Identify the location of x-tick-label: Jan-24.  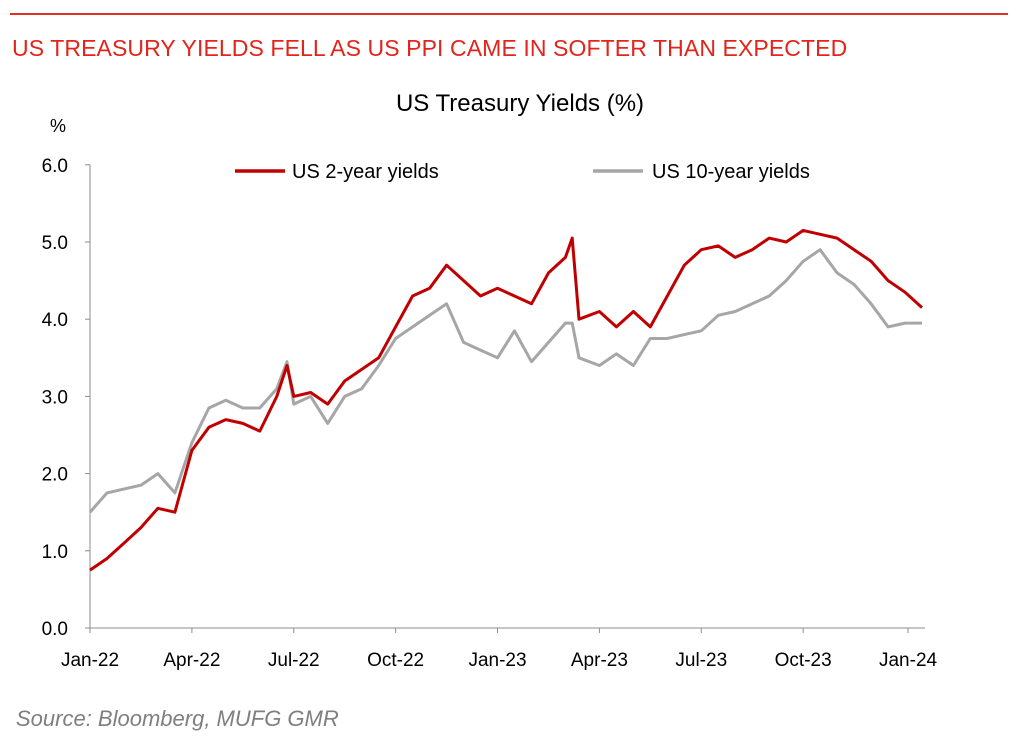
(908, 660).